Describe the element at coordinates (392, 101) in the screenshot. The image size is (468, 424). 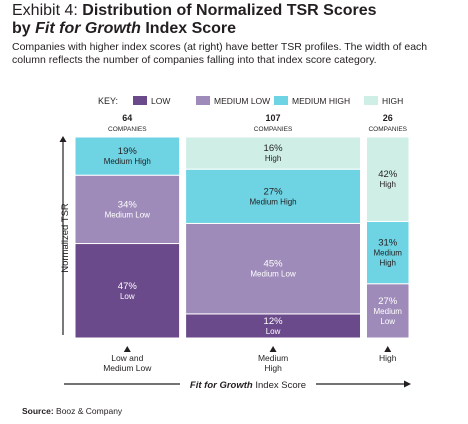
I see `legend-label-high: HIGH` at that location.